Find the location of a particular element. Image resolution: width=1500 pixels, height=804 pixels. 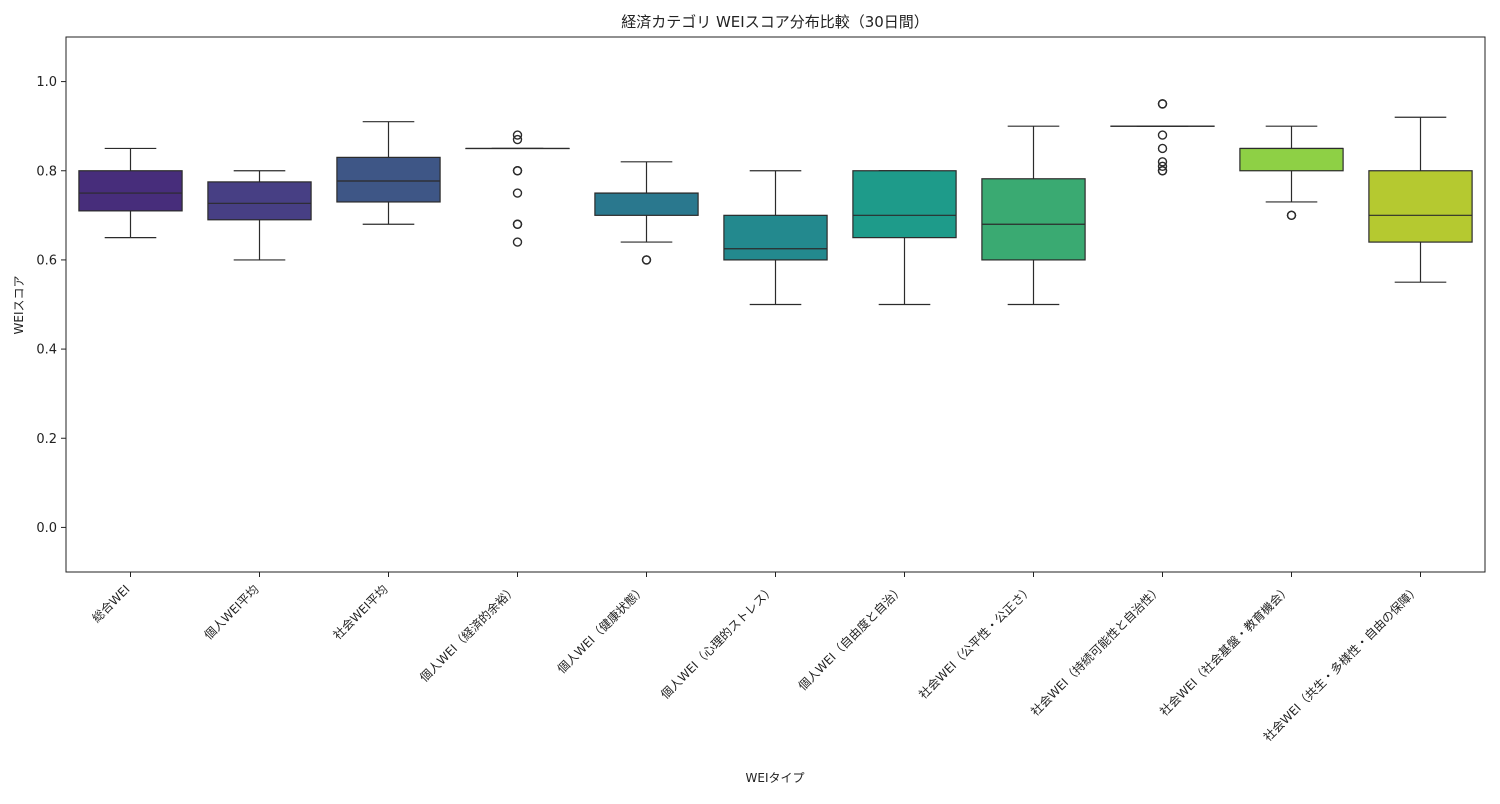

x-tick-label: 総合WEI is located at coordinates (111, 604).